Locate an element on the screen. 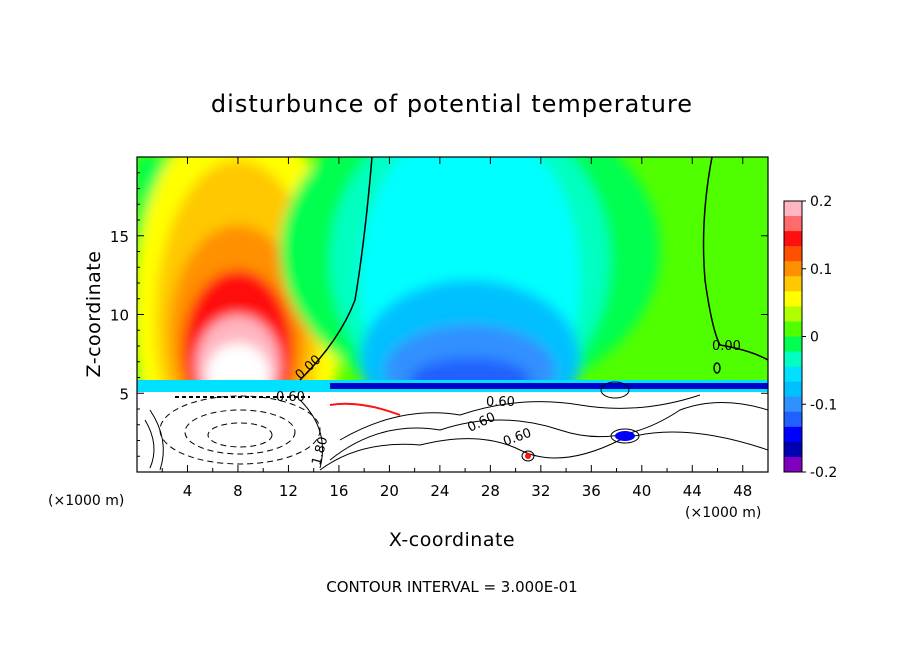 This screenshot has height=654, width=904. field-right-green is located at coordinates (729, 288).